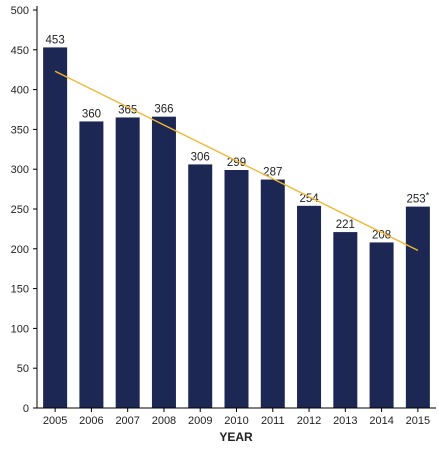 The height and width of the screenshot is (451, 445). I want to click on data-label: 306, so click(200, 157).